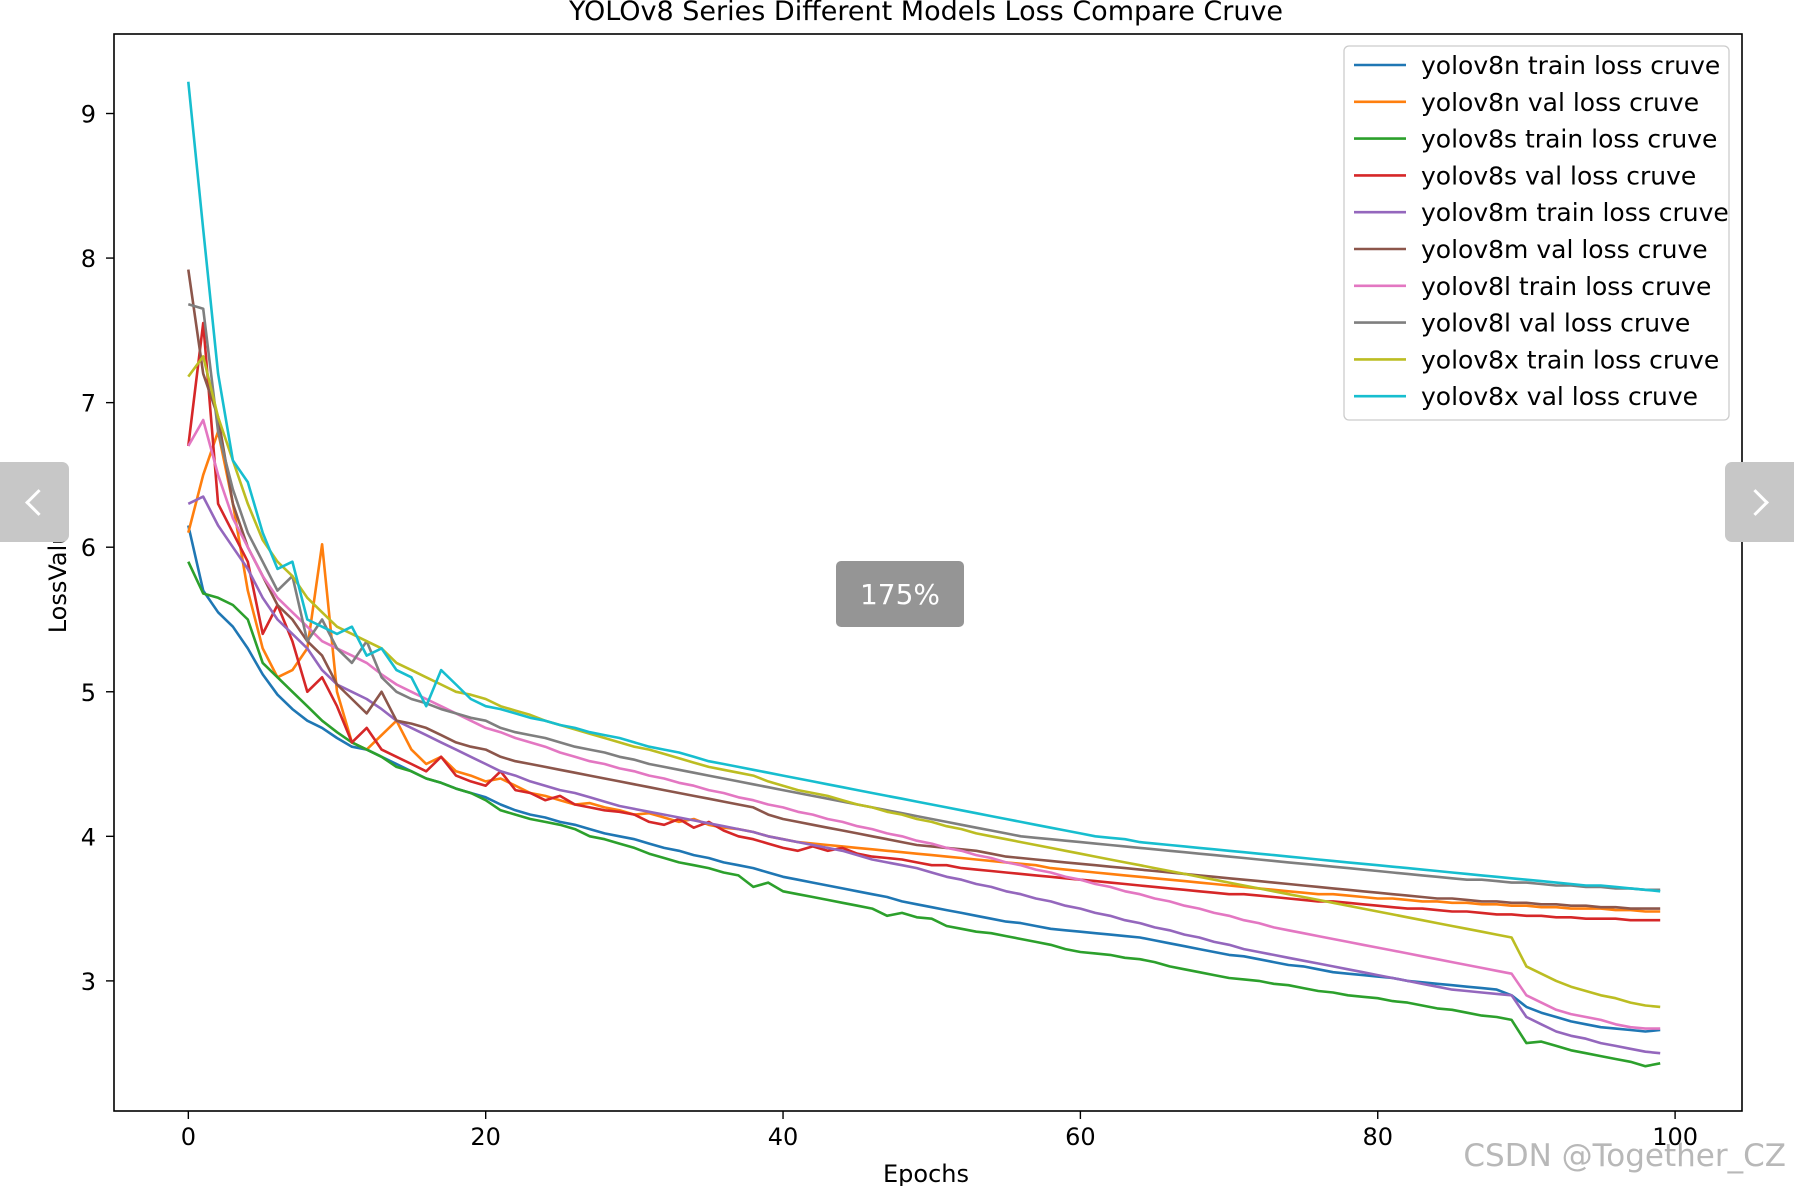 The width and height of the screenshot is (1794, 1186). I want to click on legend-box, so click(1536, 233).